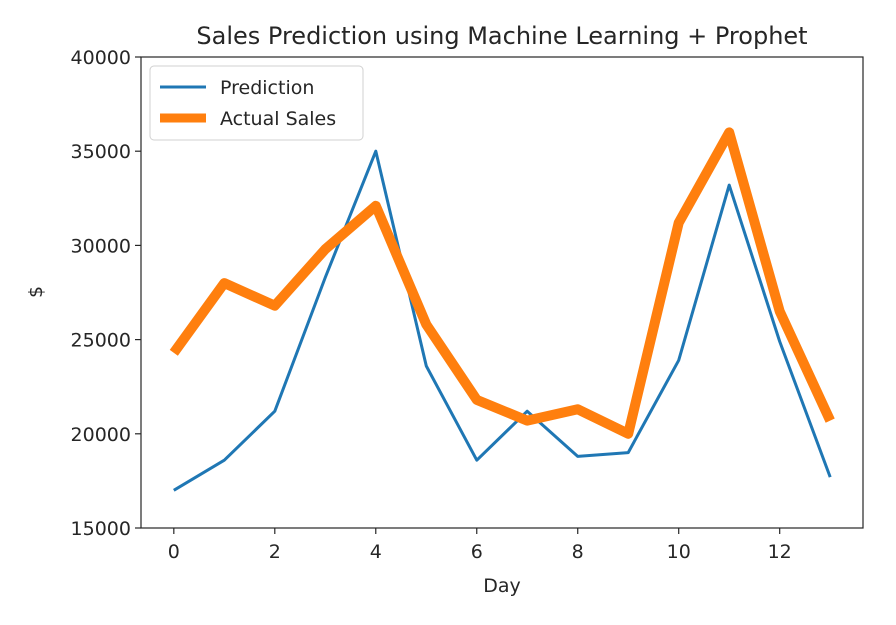 This screenshot has height=625, width=896. I want to click on y-tick-label: 35000, so click(101, 152).